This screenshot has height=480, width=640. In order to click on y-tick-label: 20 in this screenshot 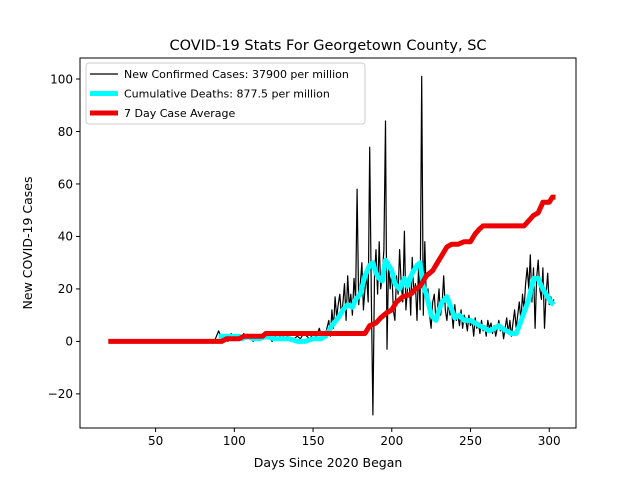, I will do `click(65, 289)`.